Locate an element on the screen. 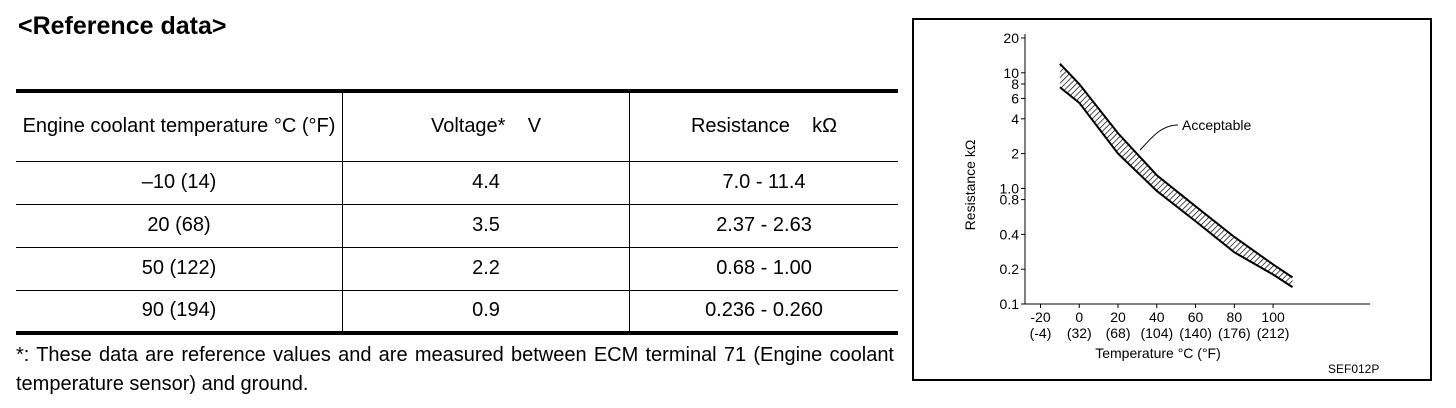 This screenshot has height=408, width=1456. row: 90 (194) 0.9 0.236 - 0.260 is located at coordinates (457, 311).